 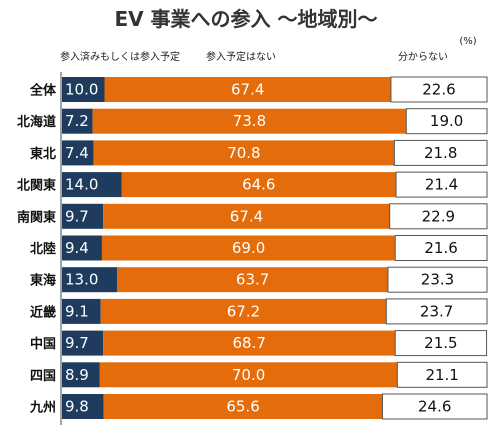 I want to click on data-label-series-2: 63.7, so click(x=252, y=280).